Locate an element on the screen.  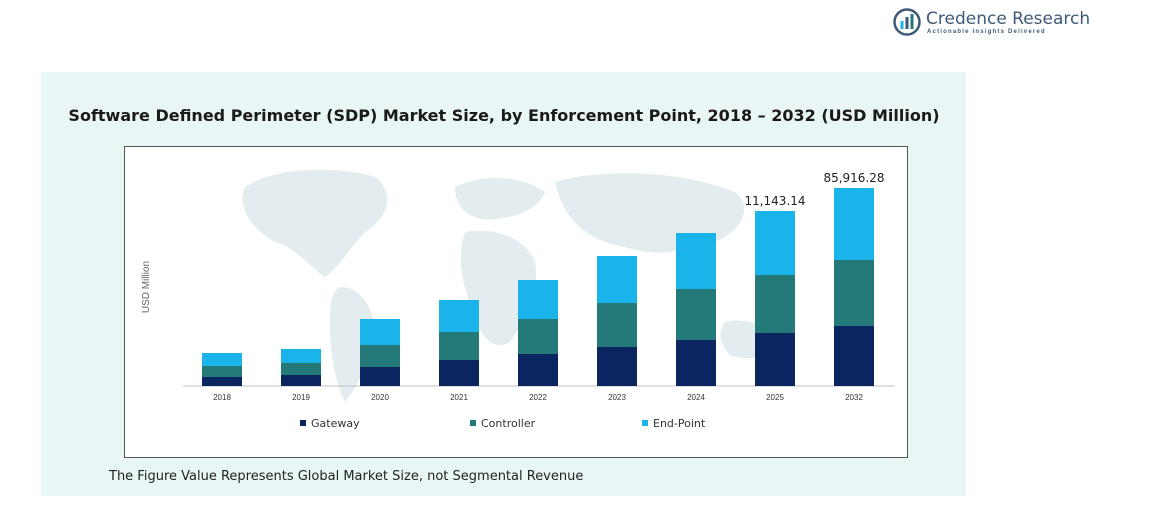
legend-label-end-point: End-Point is located at coordinates (679, 423).